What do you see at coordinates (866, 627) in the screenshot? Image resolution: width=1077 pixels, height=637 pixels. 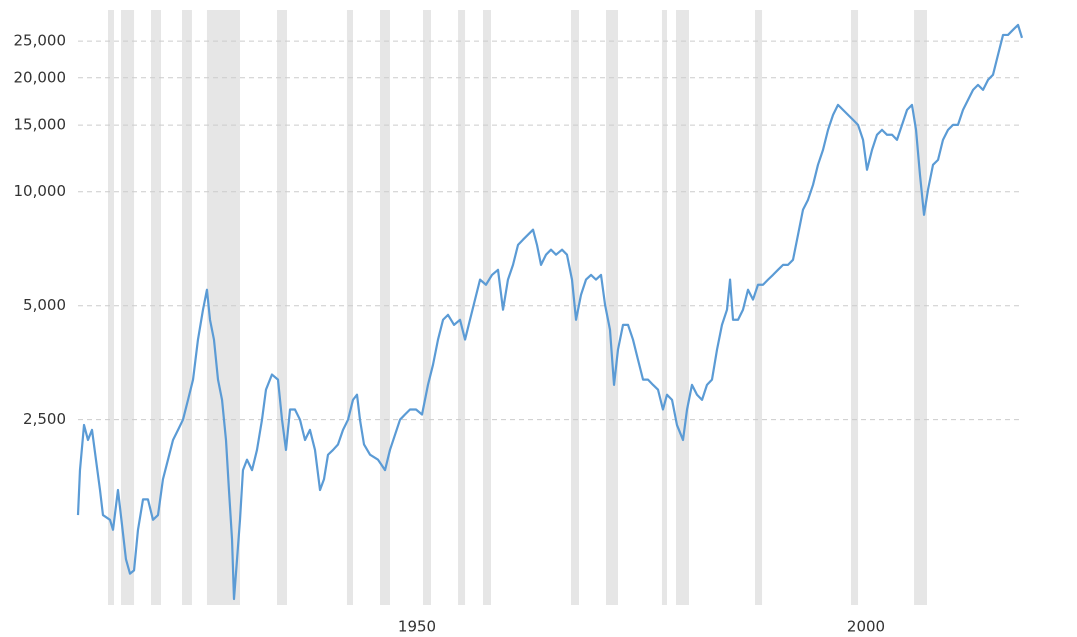 I see `x-tick-label: 2000` at bounding box center [866, 627].